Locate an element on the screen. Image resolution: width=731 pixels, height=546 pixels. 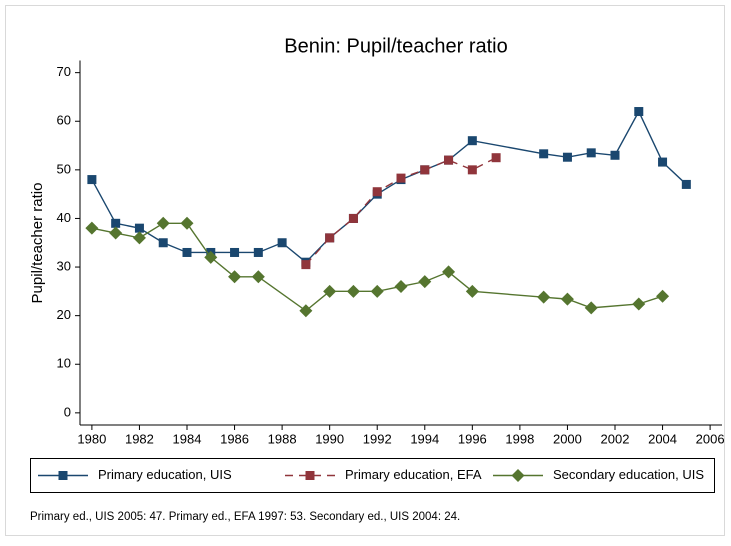
y-tick-label: 50 is located at coordinates (64, 168).